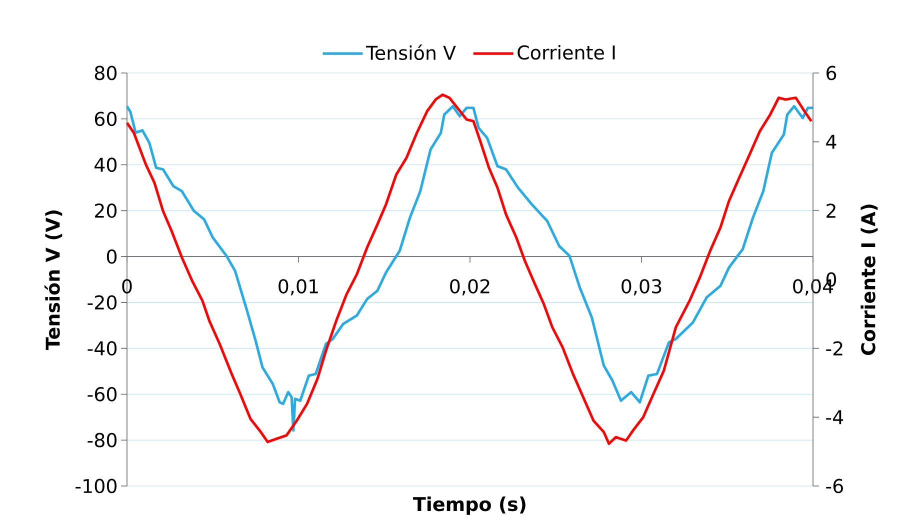 This screenshot has width=903, height=521. What do you see at coordinates (834, 486) in the screenshot?
I see `y2-tick-label: -6` at bounding box center [834, 486].